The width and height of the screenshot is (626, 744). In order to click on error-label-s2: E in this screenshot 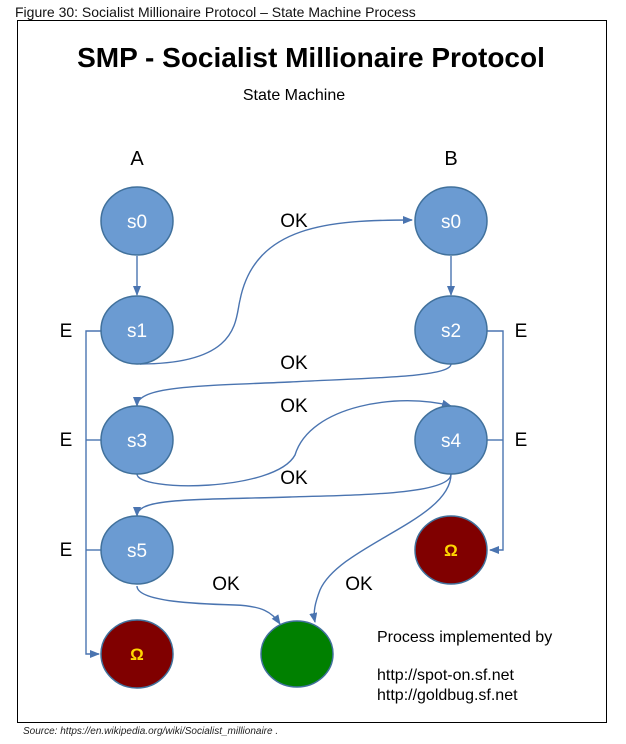, I will do `click(521, 331)`.